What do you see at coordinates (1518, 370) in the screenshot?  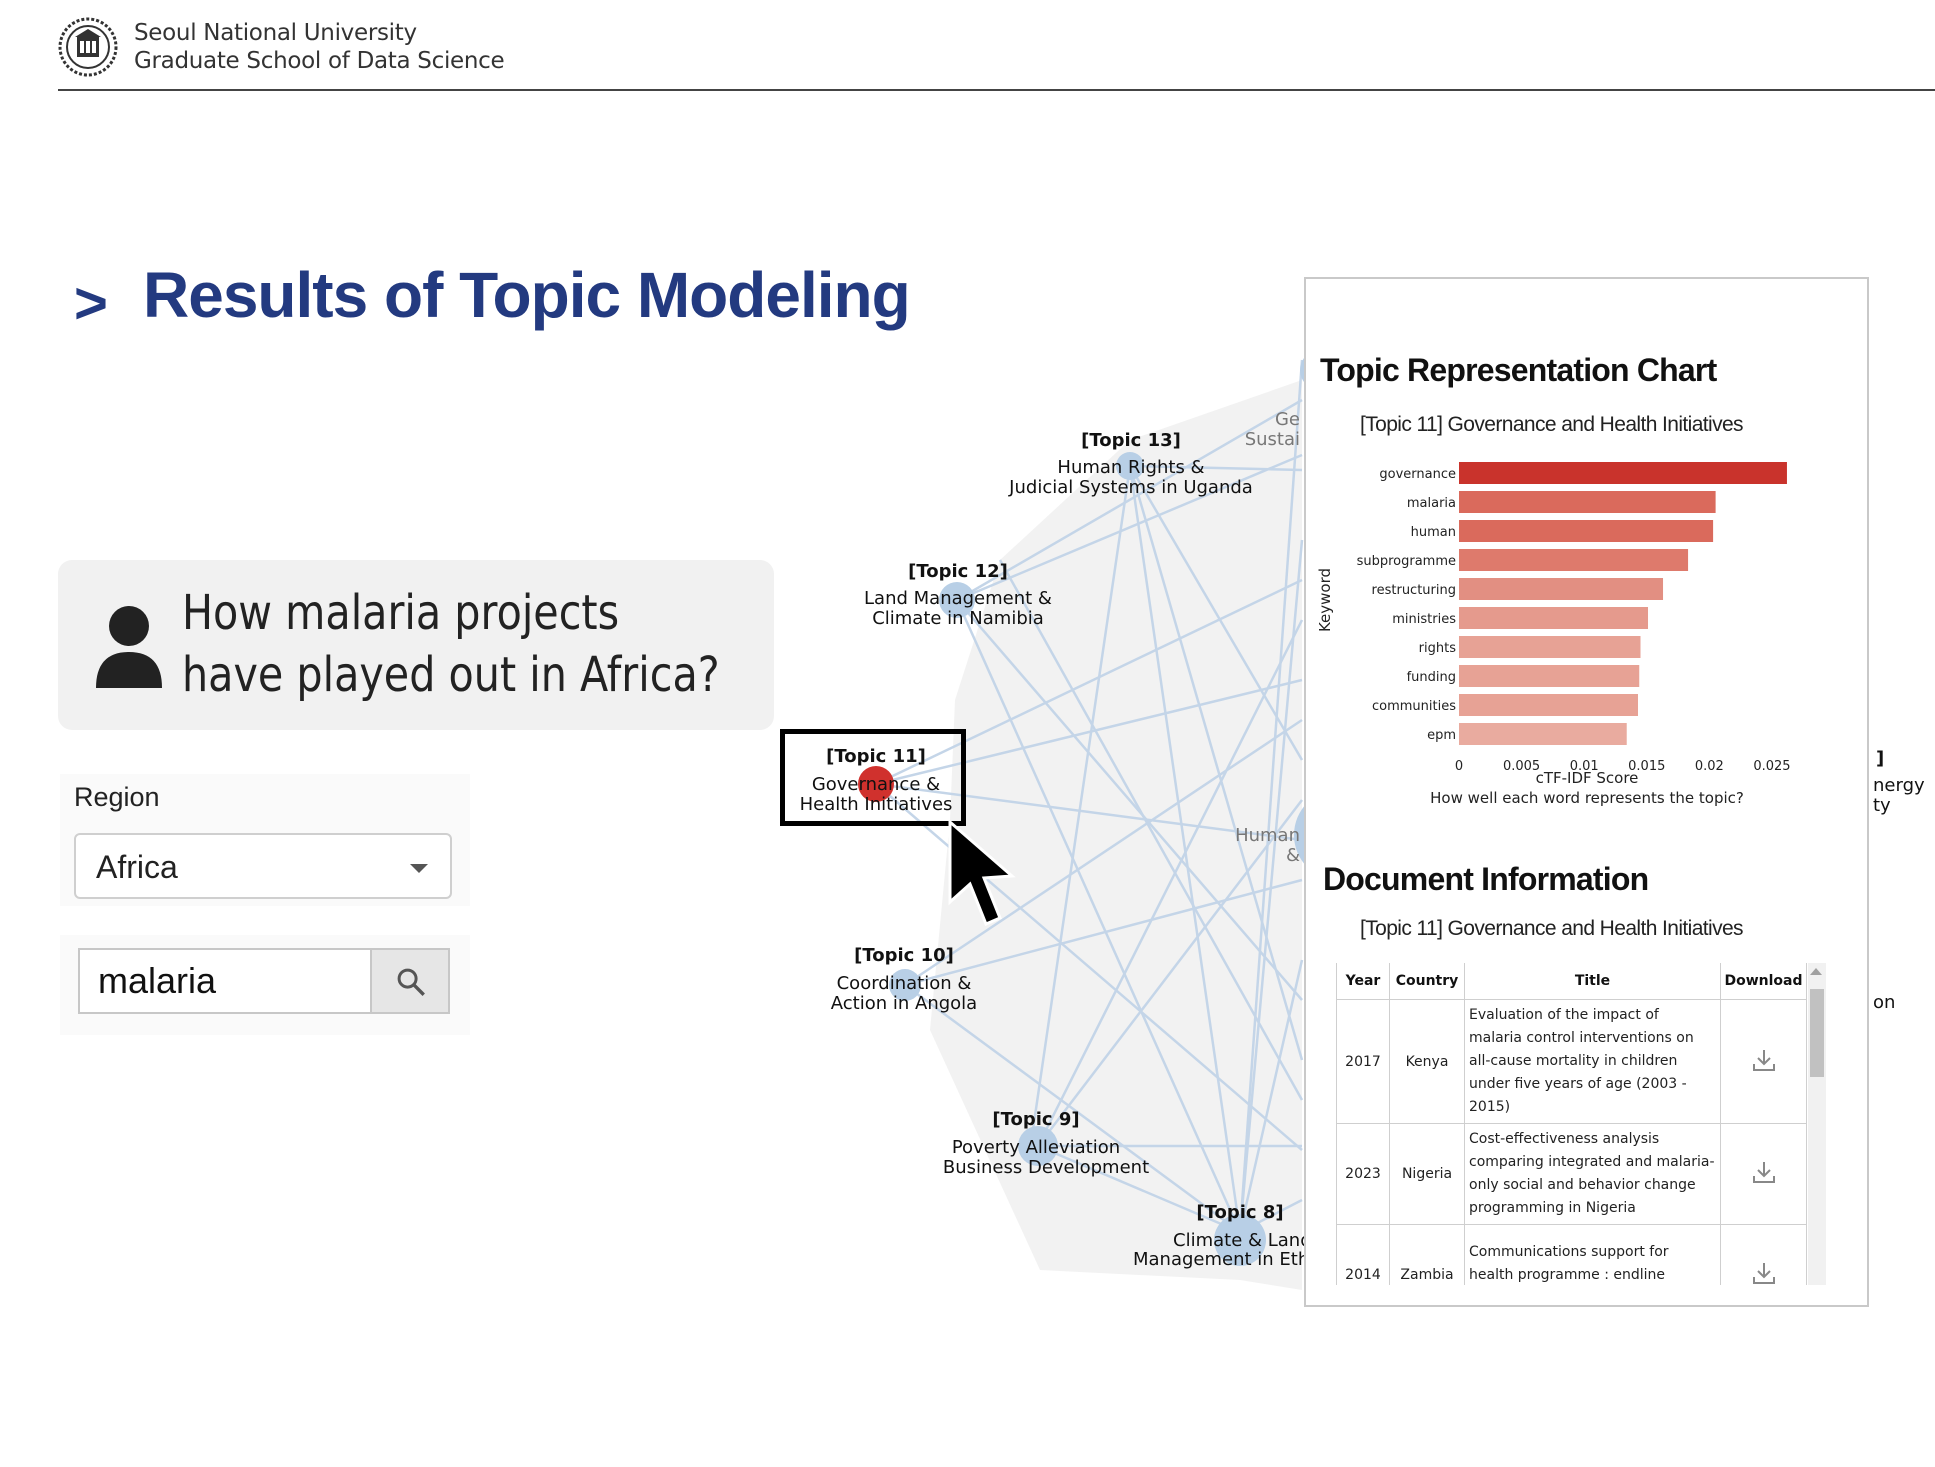 I see `chart-heading: Topic Representation Chart` at bounding box center [1518, 370].